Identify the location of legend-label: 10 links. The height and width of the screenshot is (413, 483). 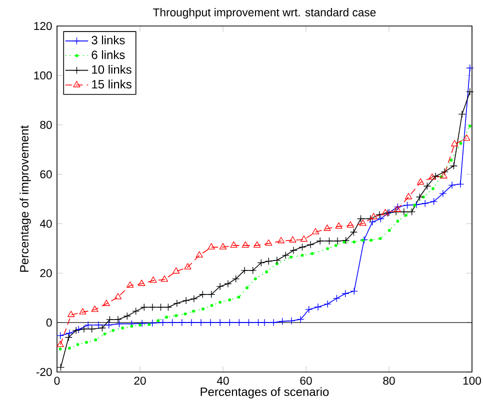
(112, 69).